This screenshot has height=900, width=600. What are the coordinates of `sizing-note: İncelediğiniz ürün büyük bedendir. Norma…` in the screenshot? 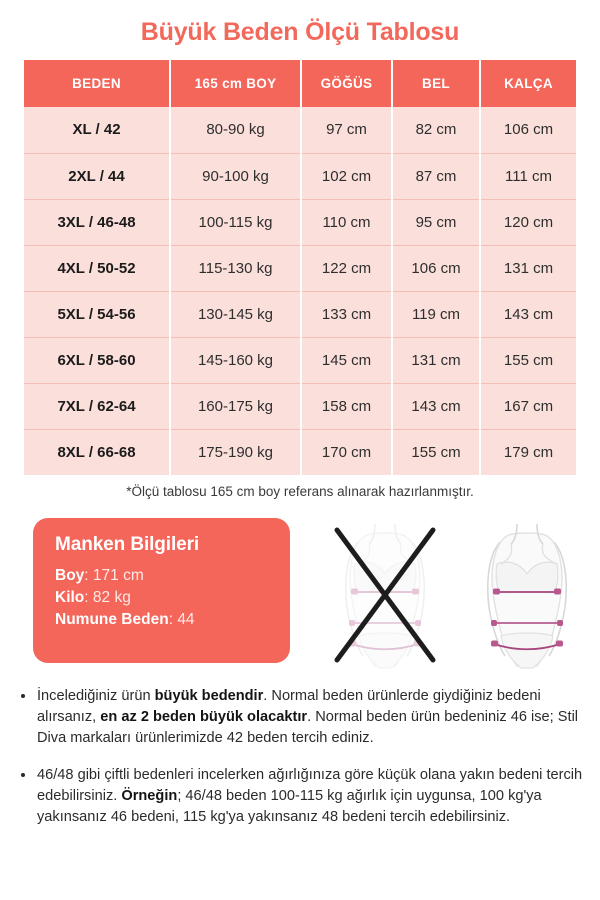 It's located at (301, 717).